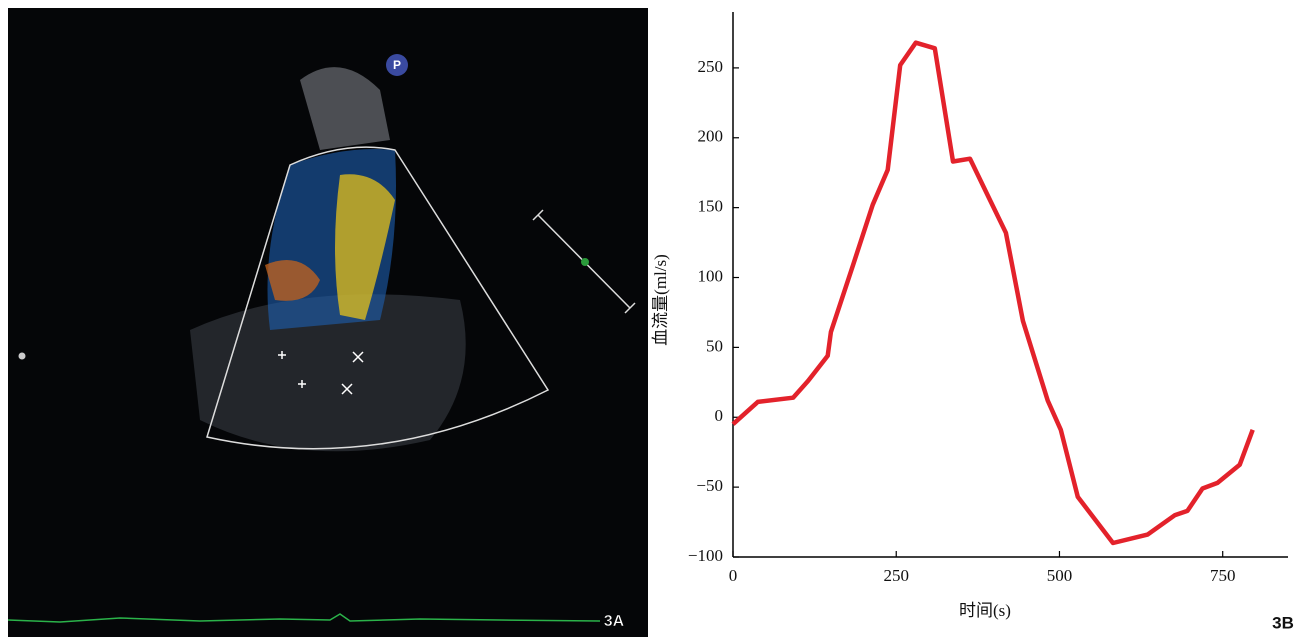  Describe the element at coordinates (22, 356) in the screenshot. I see `dot` at that location.